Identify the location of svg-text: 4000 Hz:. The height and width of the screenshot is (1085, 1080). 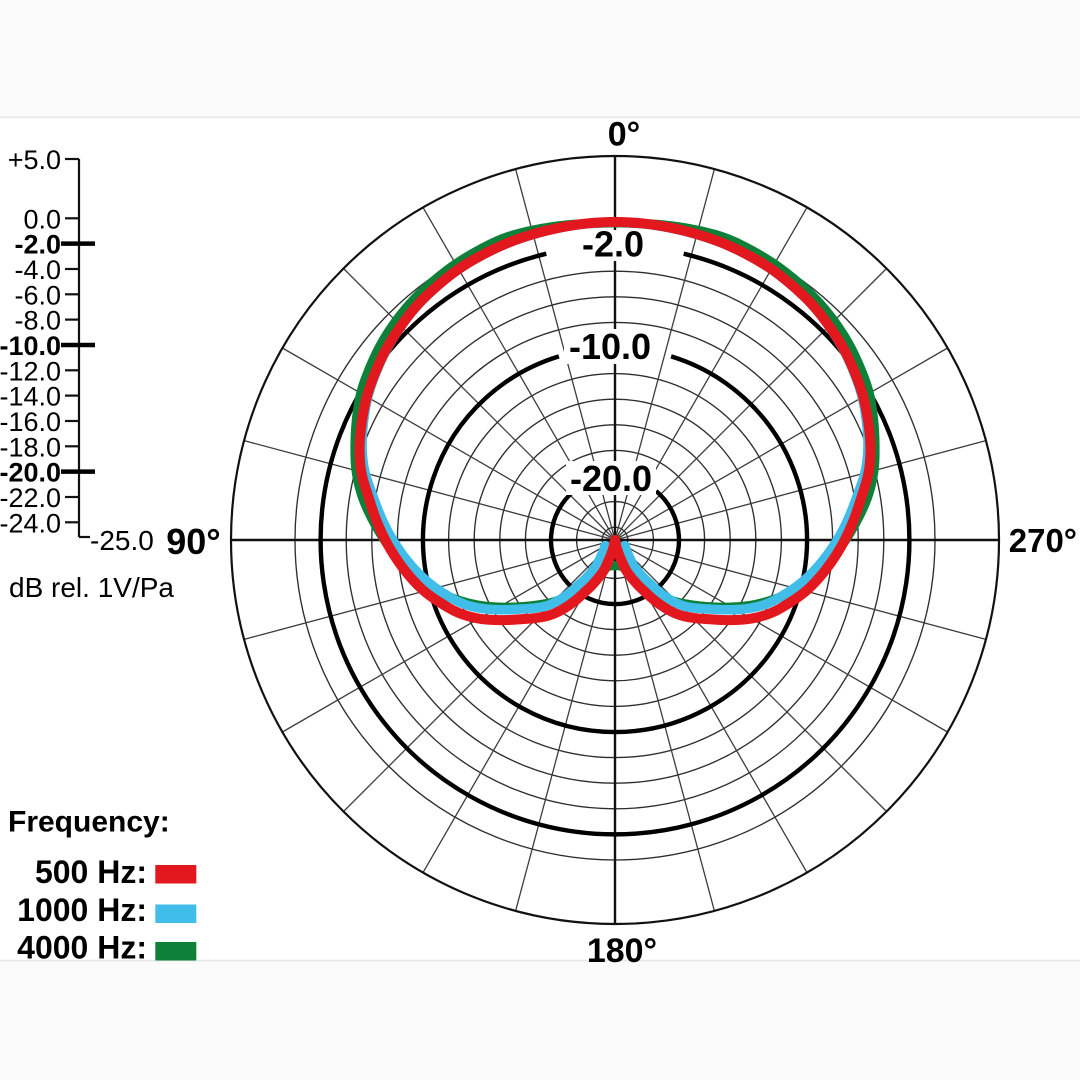
(82, 948).